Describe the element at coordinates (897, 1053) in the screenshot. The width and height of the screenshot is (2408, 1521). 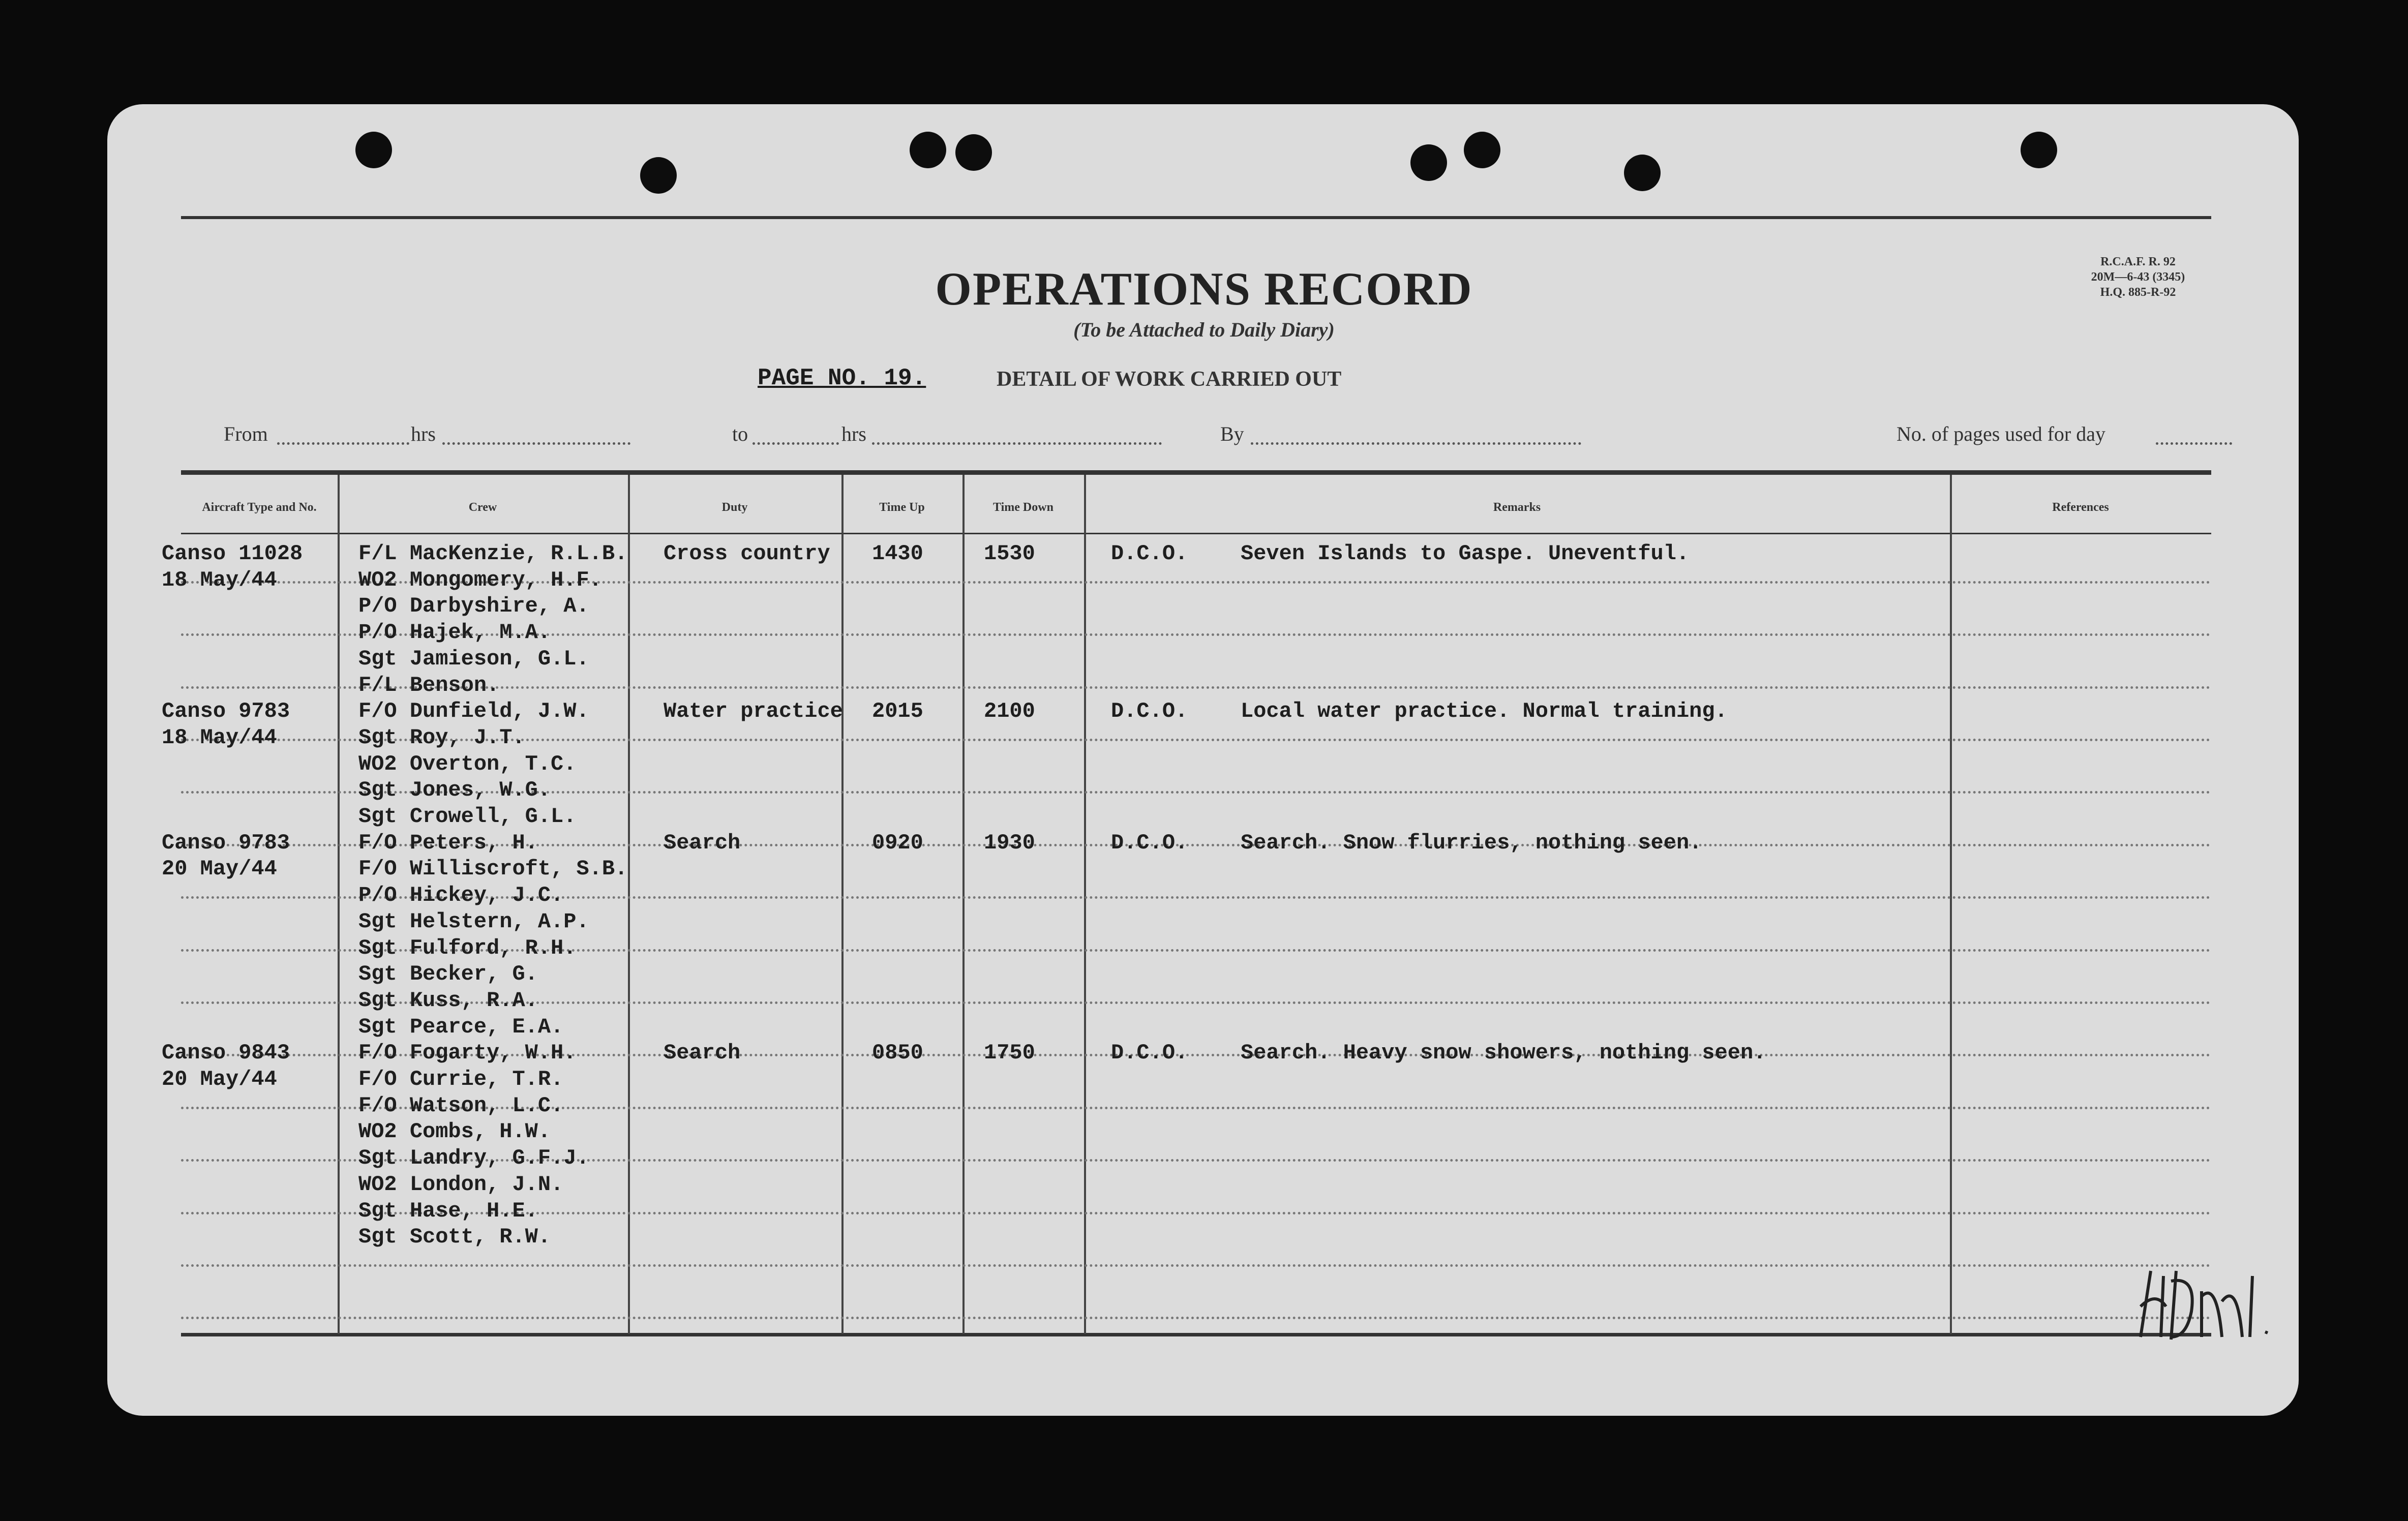
I see `time-up: 0850` at that location.